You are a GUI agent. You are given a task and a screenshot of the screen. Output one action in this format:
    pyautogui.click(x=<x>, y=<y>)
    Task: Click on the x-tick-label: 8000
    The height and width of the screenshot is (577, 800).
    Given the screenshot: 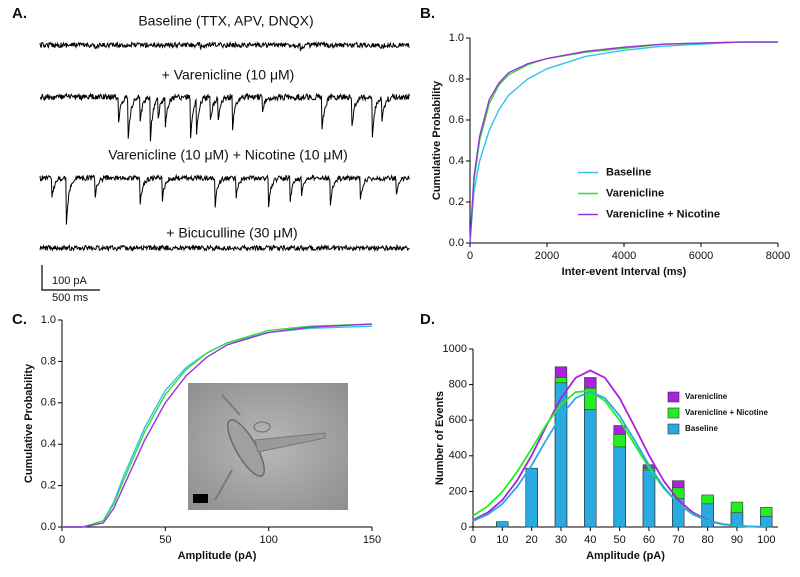 What is the action you would take?
    pyautogui.click(x=778, y=256)
    